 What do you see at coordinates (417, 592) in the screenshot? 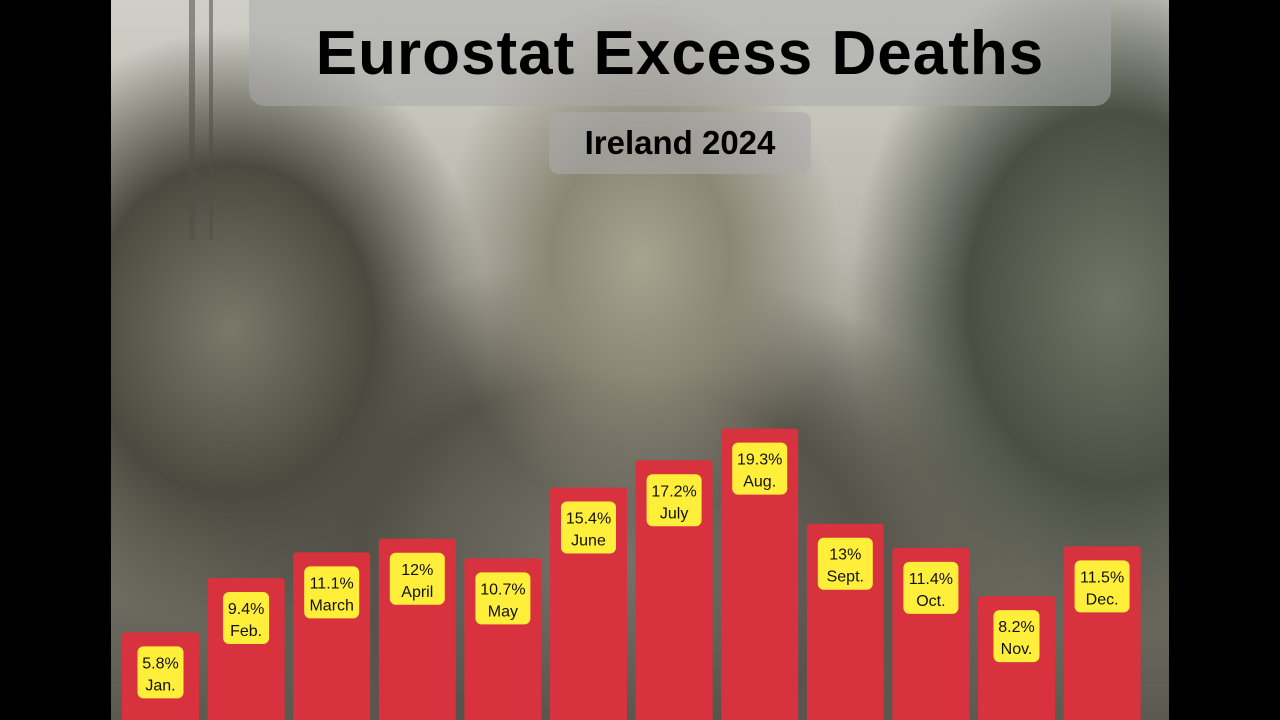
I see `category-label: April` at bounding box center [417, 592].